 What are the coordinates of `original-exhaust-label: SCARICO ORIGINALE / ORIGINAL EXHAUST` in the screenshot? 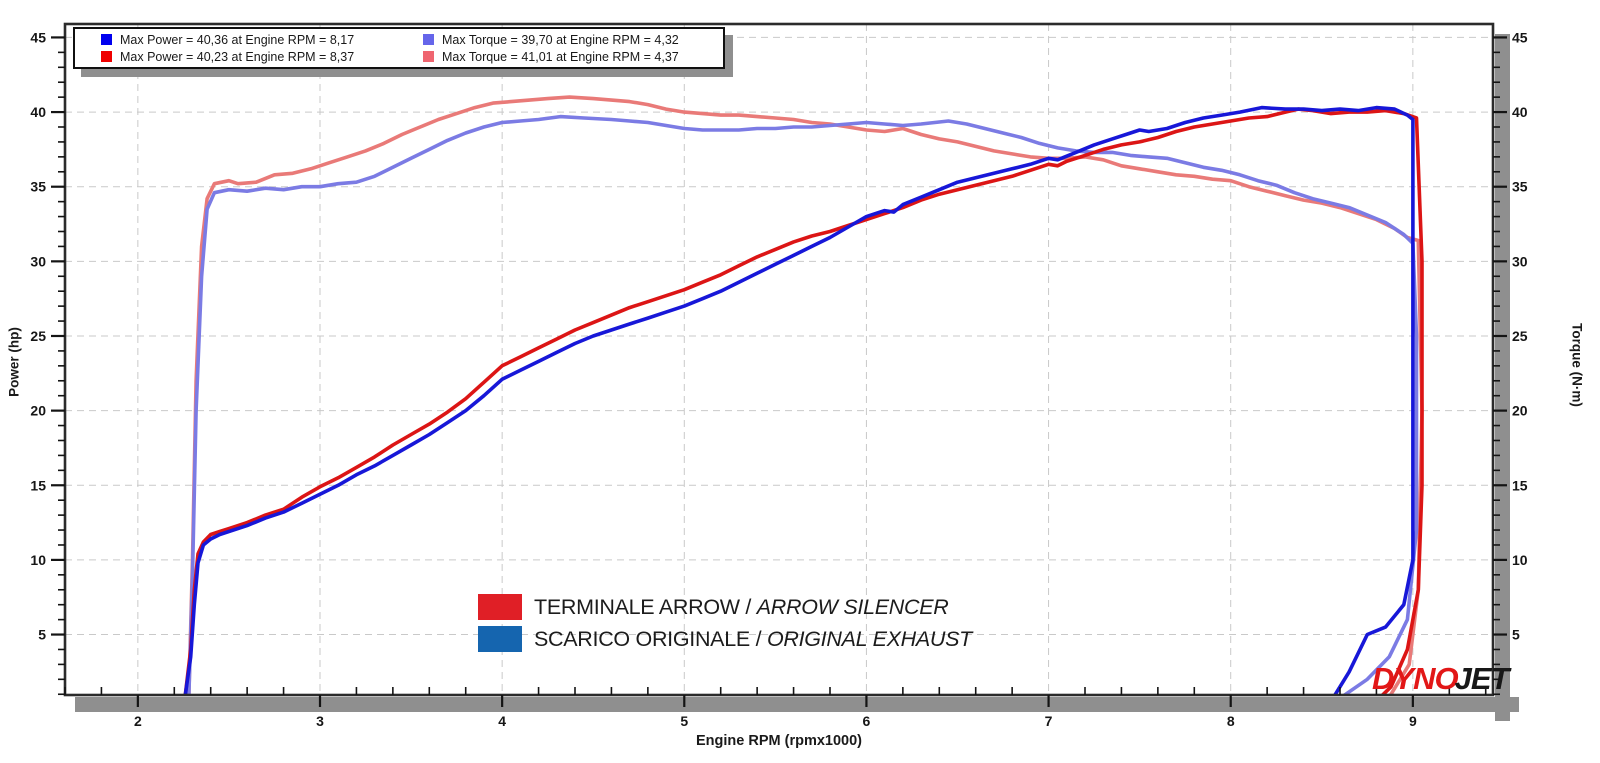 It's located at (753, 639).